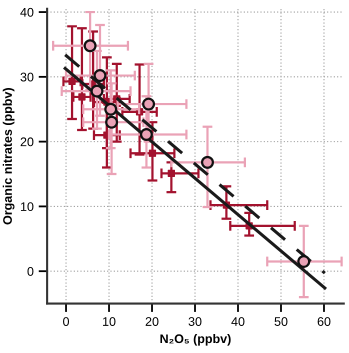 Image resolution: width=349 pixels, height=353 pixels. Describe the element at coordinates (27, 207) in the screenshot. I see `y-tick-label: 10` at that location.